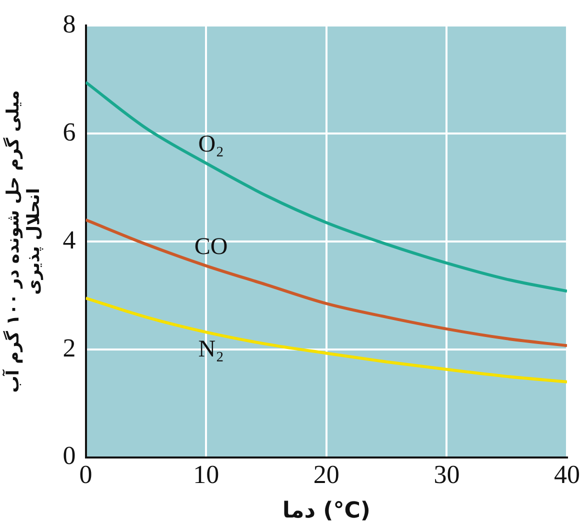  I want to click on x-axis-title: دما (°C), so click(326, 511).